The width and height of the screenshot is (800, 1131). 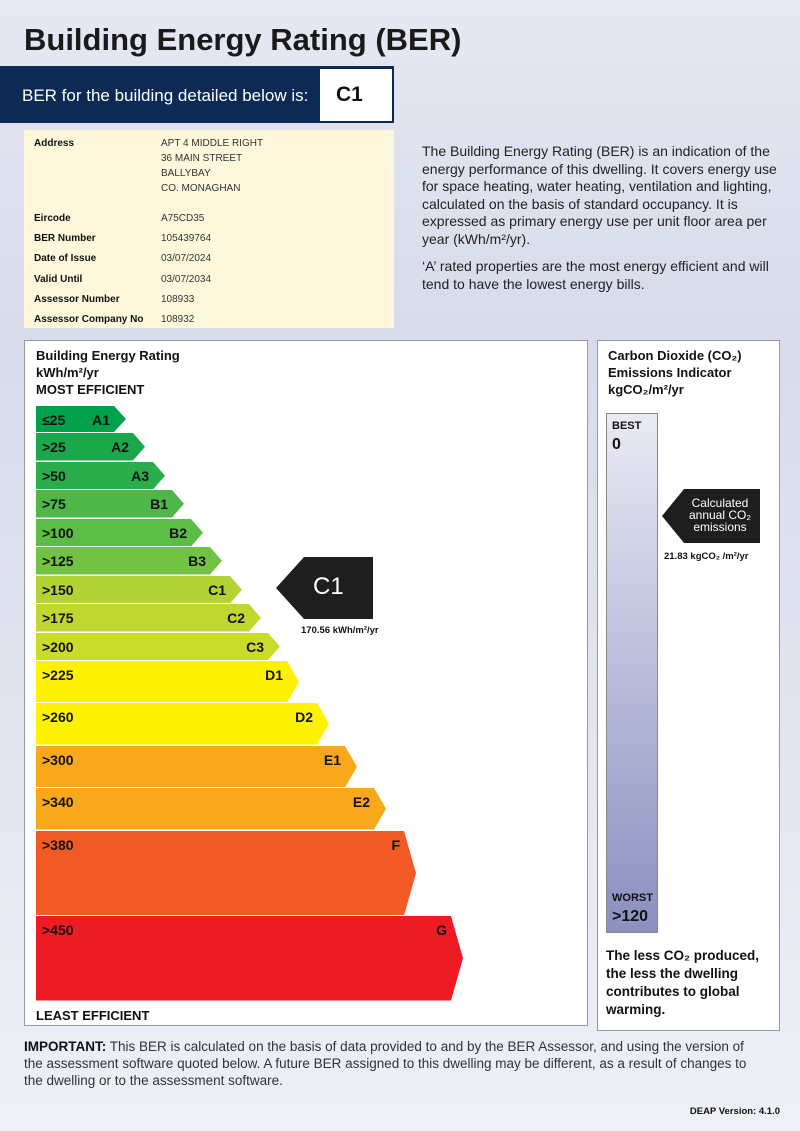 I want to click on band-b3: >125 B3, so click(x=129, y=561).